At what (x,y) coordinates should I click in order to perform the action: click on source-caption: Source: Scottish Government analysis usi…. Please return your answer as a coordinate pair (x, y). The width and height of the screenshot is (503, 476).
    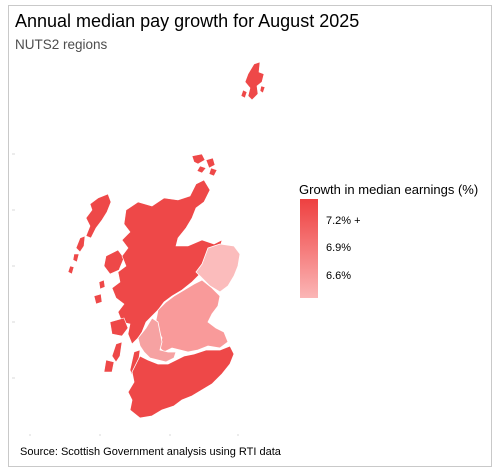
    Looking at the image, I should click on (150, 452).